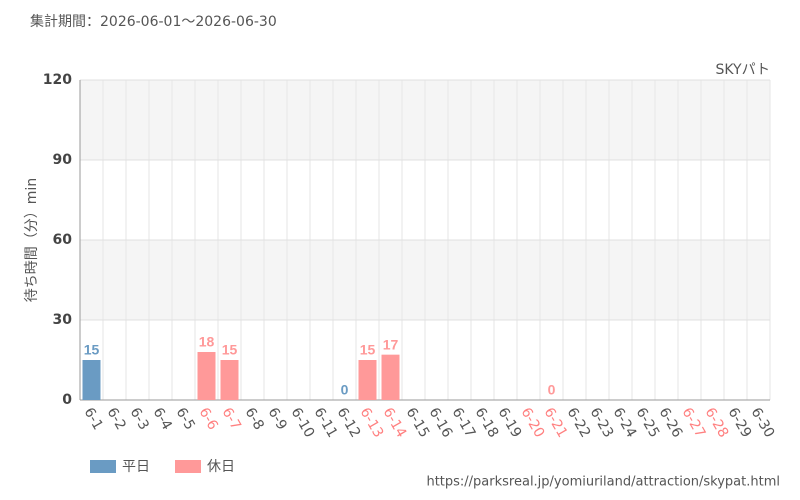  What do you see at coordinates (116, 419) in the screenshot?
I see `x-tick-label: 6-2` at bounding box center [116, 419].